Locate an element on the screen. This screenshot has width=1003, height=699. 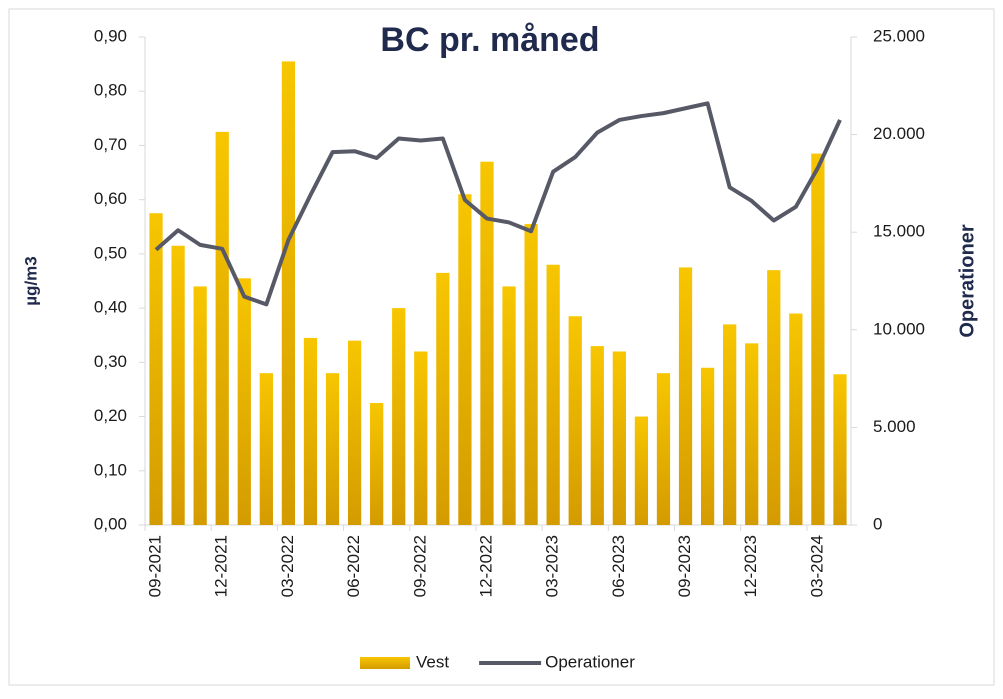
x-tick-label: 12-2021 is located at coordinates (221, 566).